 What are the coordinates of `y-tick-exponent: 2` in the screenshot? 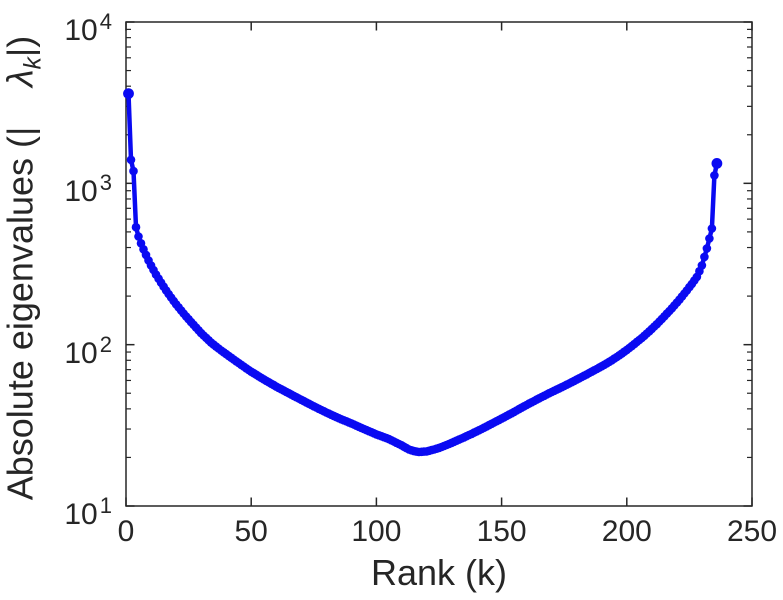 It's located at (105, 344).